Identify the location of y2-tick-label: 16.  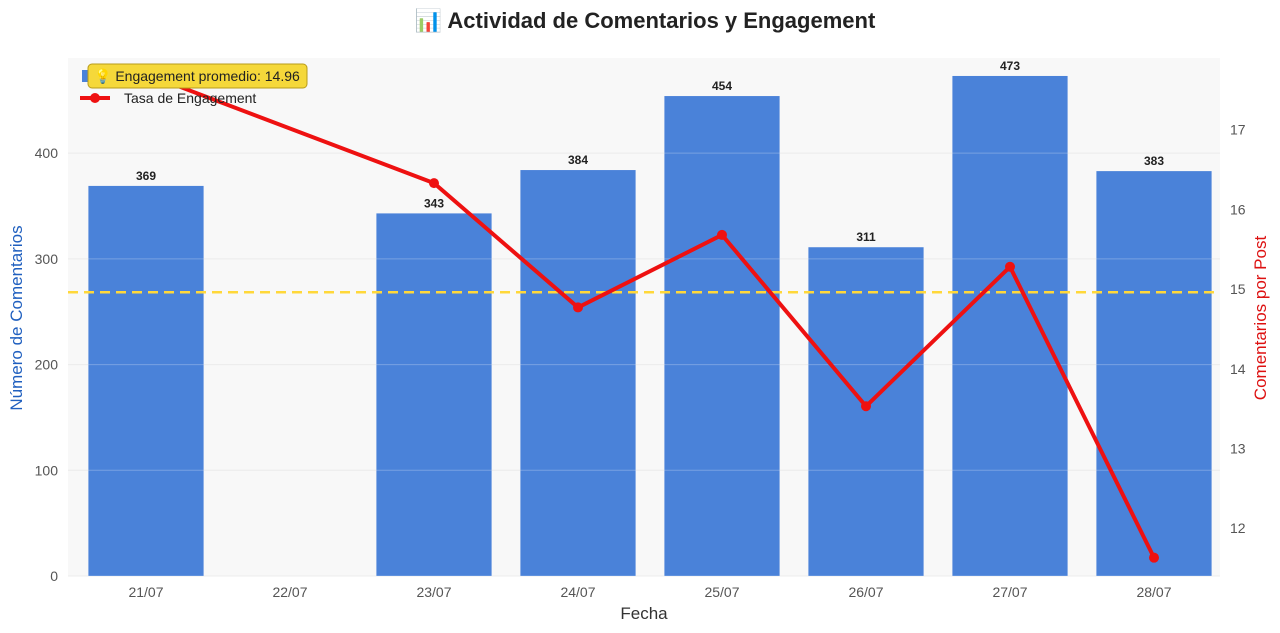
(1238, 209).